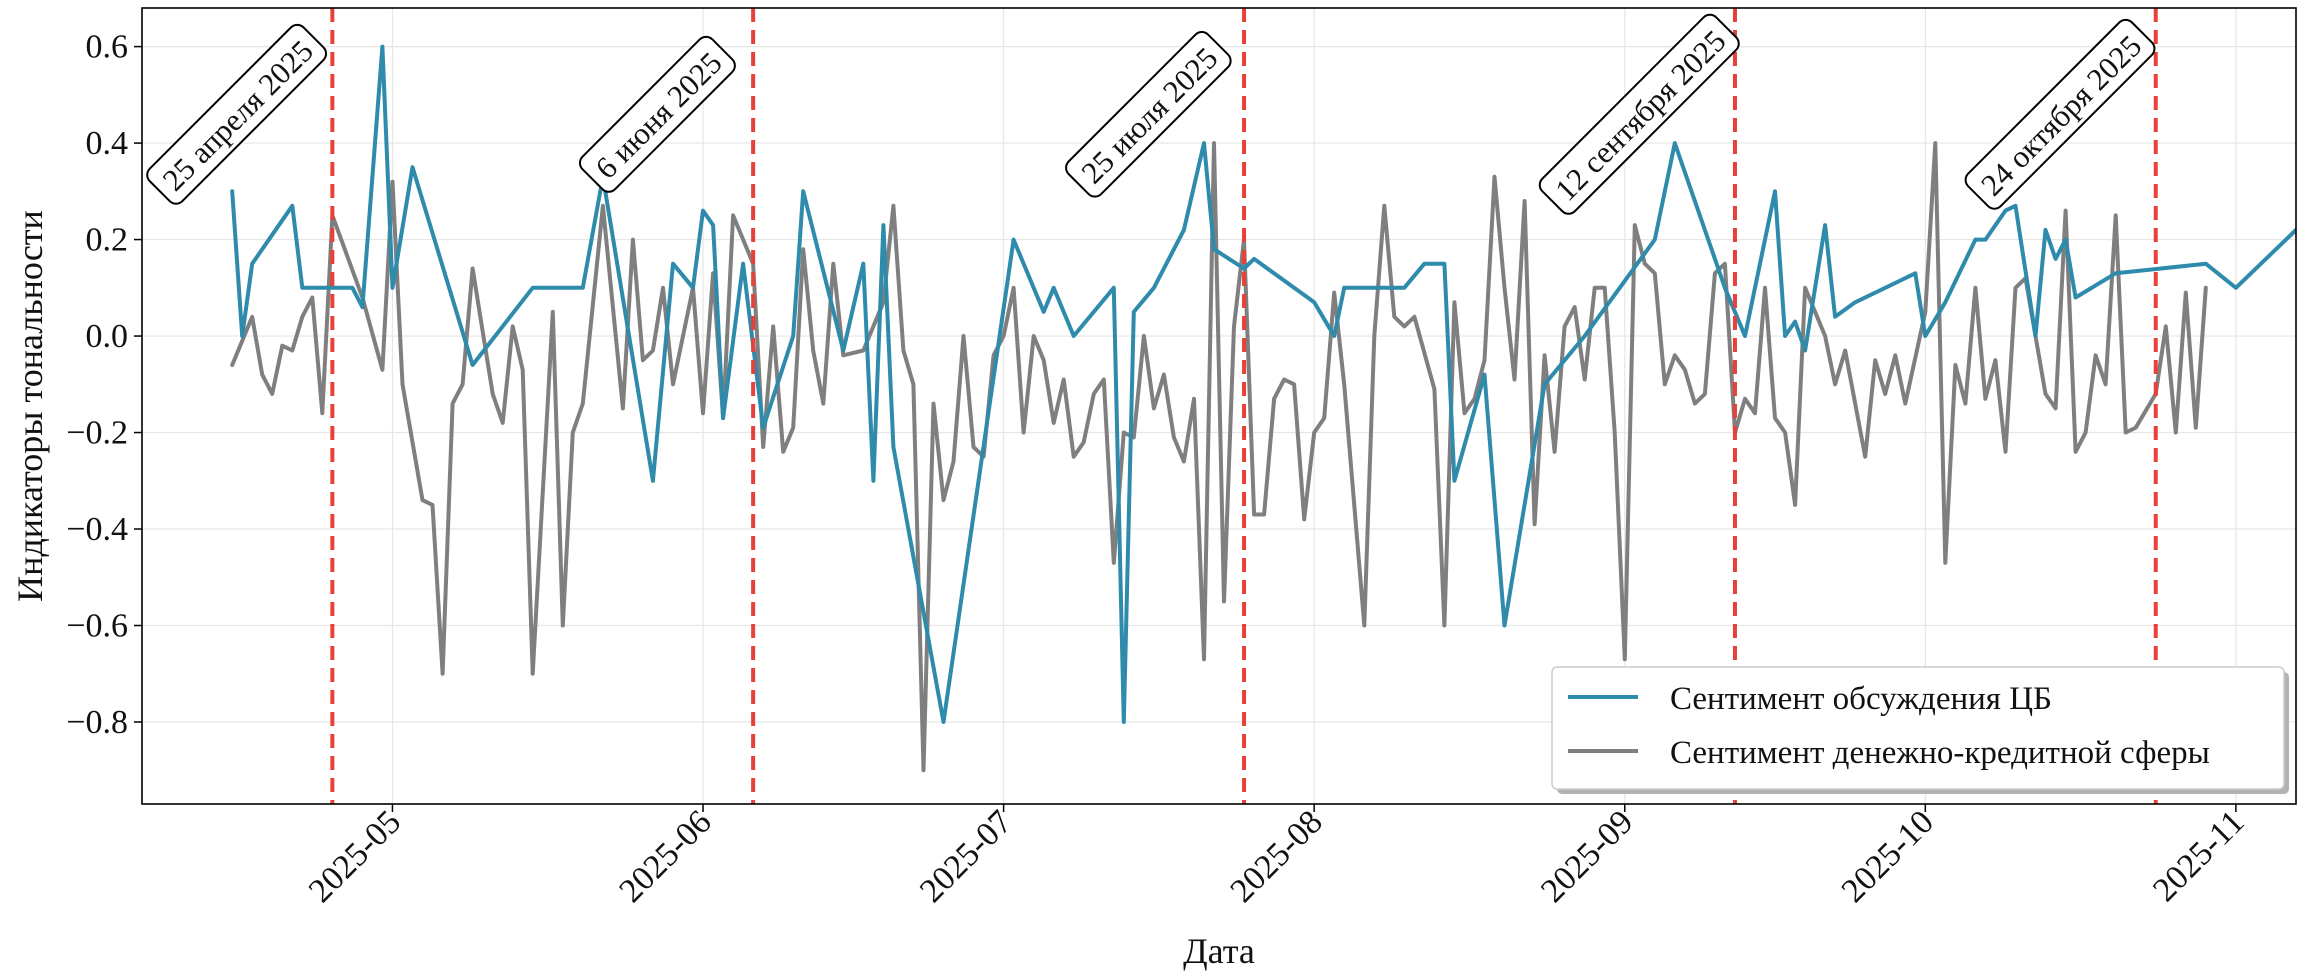 The width and height of the screenshot is (2313, 972). Describe the element at coordinates (97, 433) in the screenshot. I see `y-tick-label: −0.2` at that location.